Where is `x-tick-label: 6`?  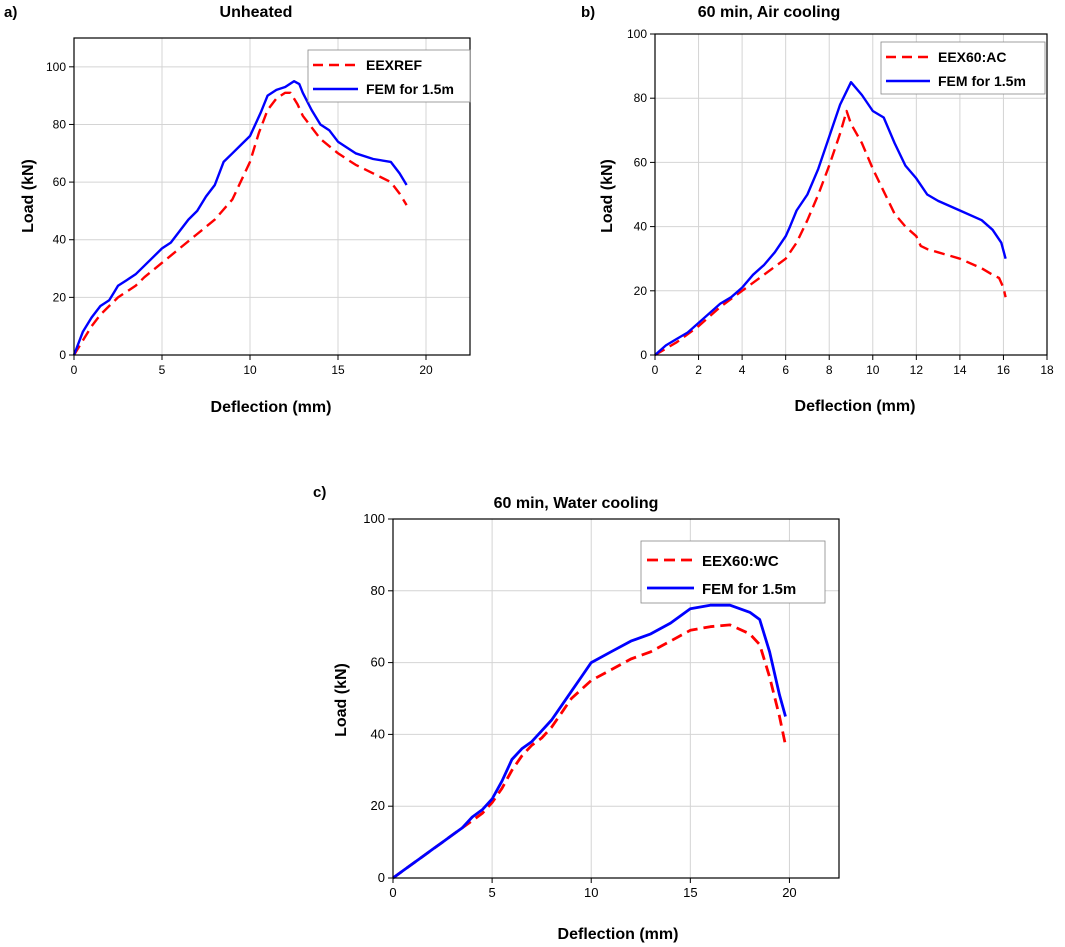
x-tick-label: 6 is located at coordinates (785, 370).